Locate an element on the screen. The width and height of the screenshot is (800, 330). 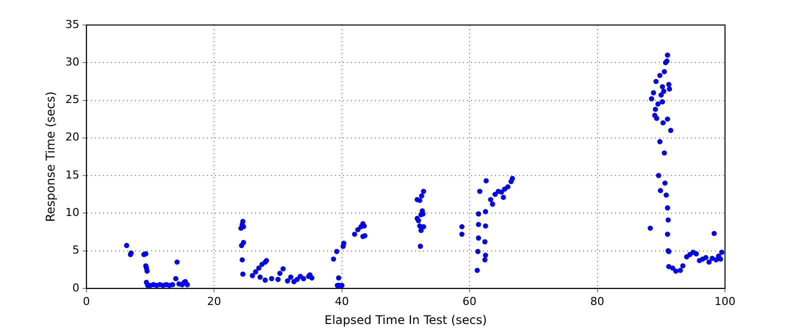
x-tick-label: 20 is located at coordinates (214, 301).